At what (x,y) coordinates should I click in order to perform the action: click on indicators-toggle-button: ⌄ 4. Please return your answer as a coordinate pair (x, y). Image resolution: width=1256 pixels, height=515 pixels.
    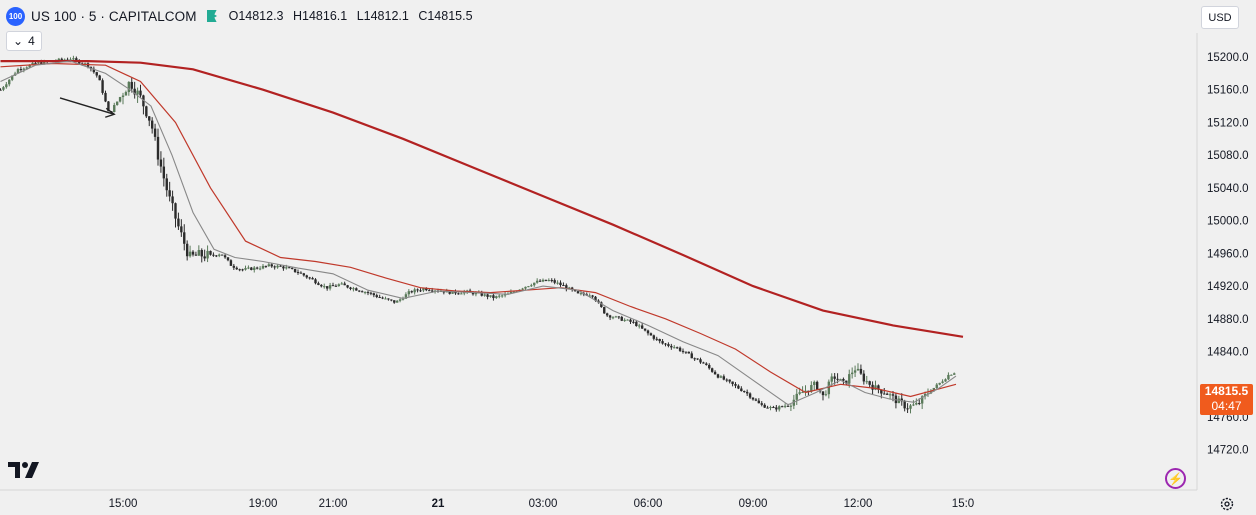
    Looking at the image, I should click on (24, 41).